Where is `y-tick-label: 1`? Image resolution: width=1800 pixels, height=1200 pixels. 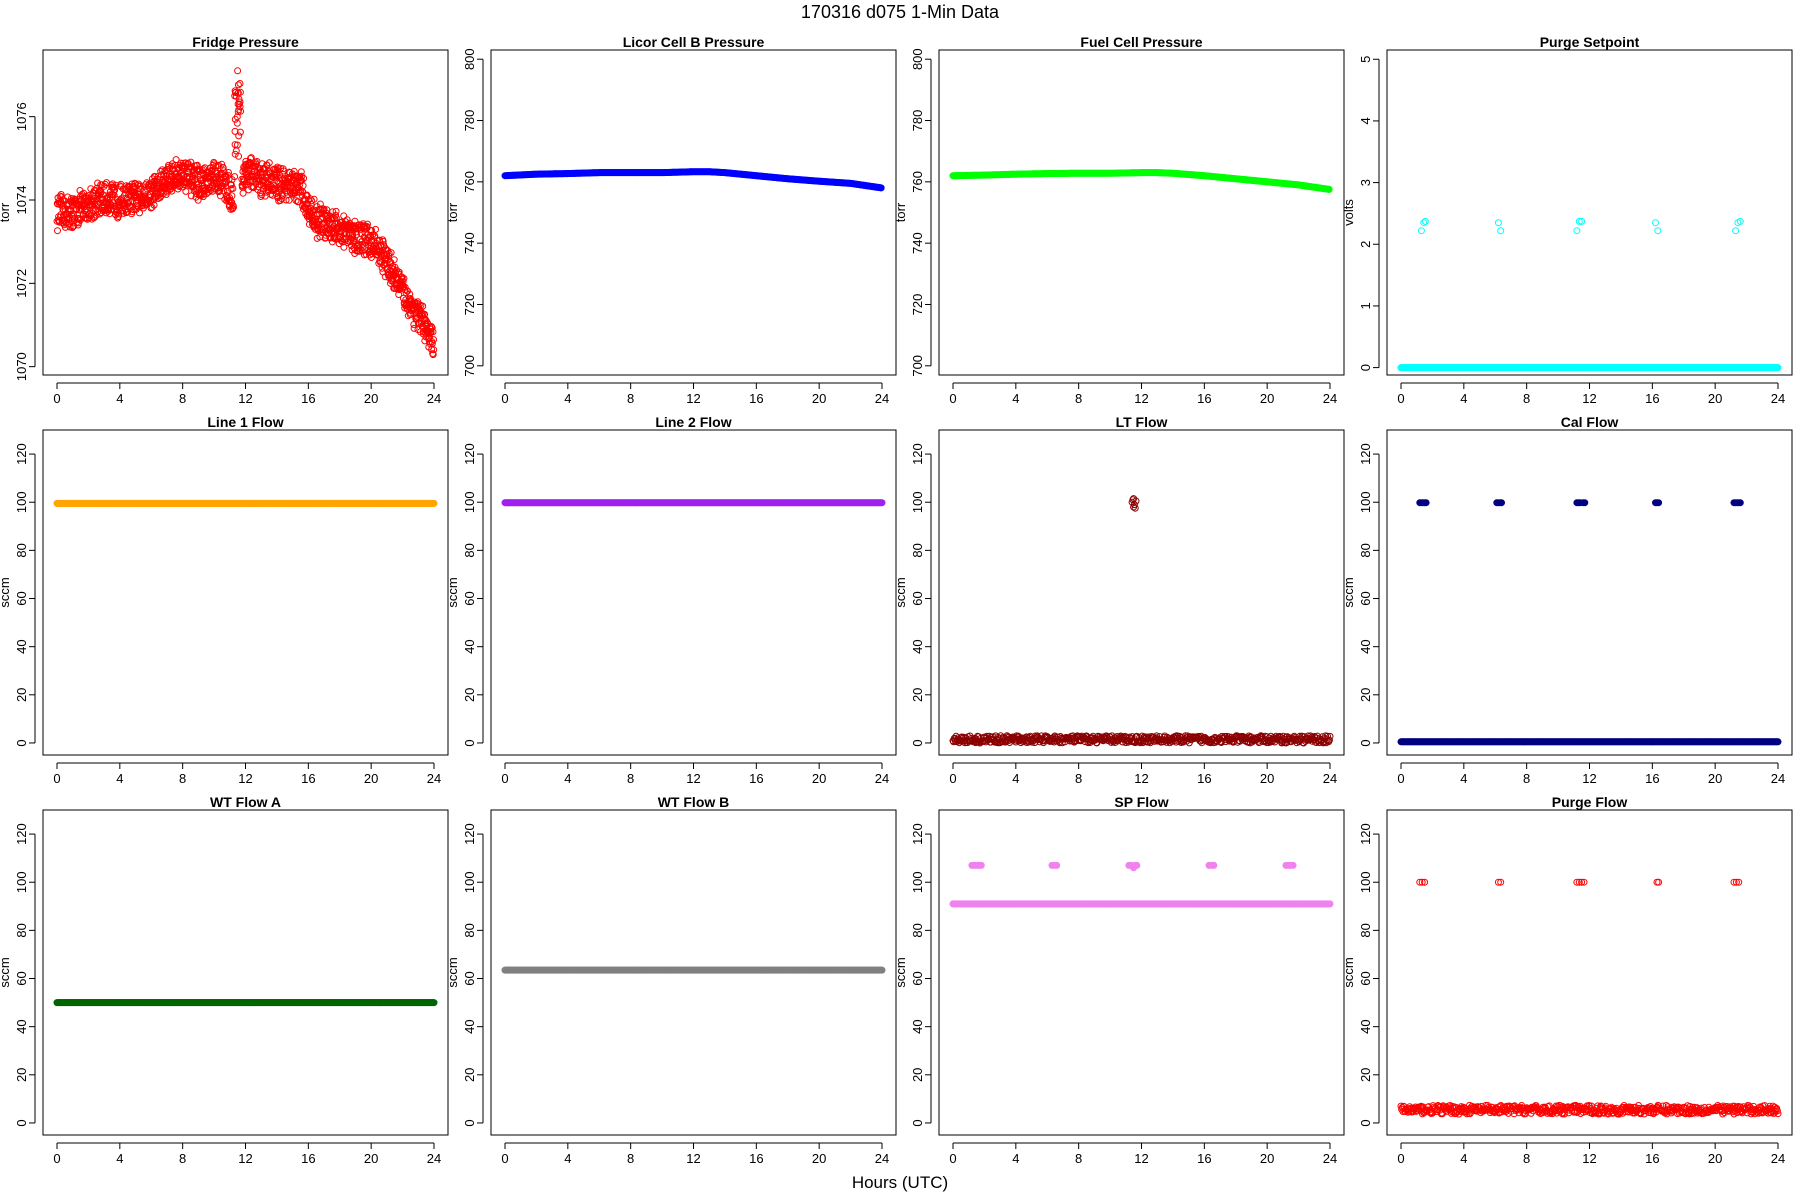
y-tick-label: 1 is located at coordinates (1365, 305).